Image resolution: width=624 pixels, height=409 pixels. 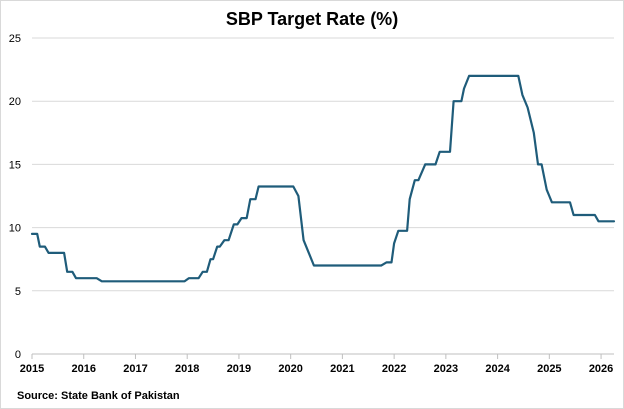 What do you see at coordinates (15, 229) in the screenshot?
I see `y-tick-label: 10` at bounding box center [15, 229].